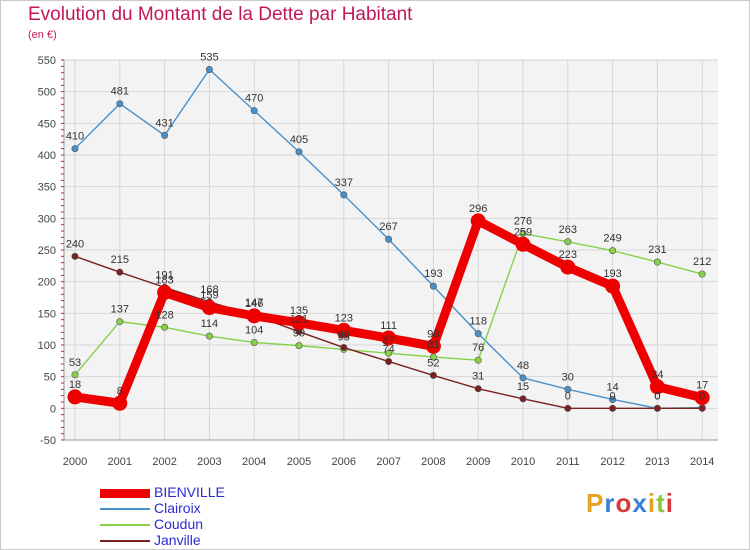  What do you see at coordinates (433, 462) in the screenshot?
I see `x-tick-label: 2008` at bounding box center [433, 462].